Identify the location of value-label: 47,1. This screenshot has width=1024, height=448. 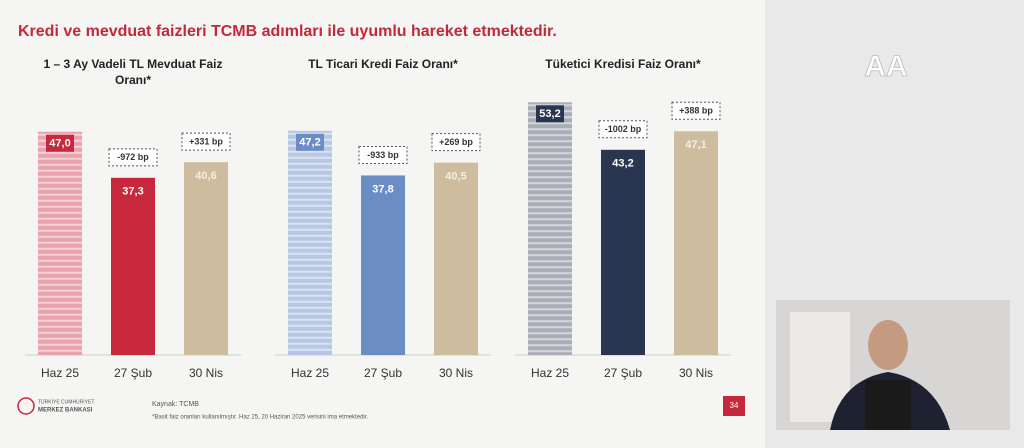
(695, 145).